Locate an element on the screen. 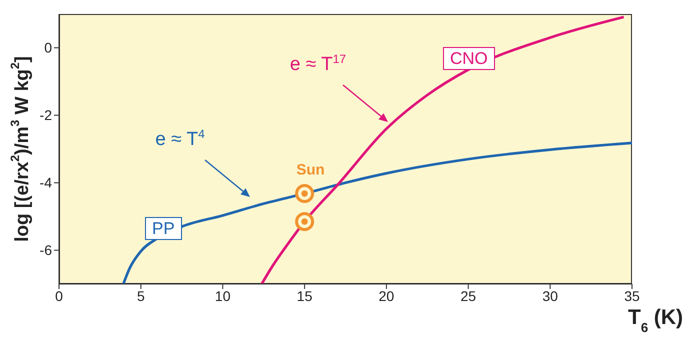 This screenshot has width=700, height=341. x-tick-label: 25 is located at coordinates (468, 296).